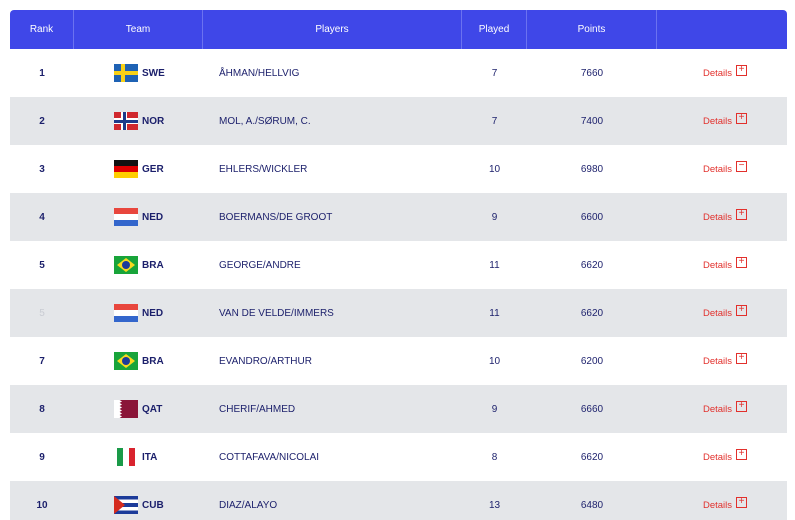 The width and height of the screenshot is (795, 520). I want to click on players-cell: GEORGE/ANDRE, so click(260, 265).